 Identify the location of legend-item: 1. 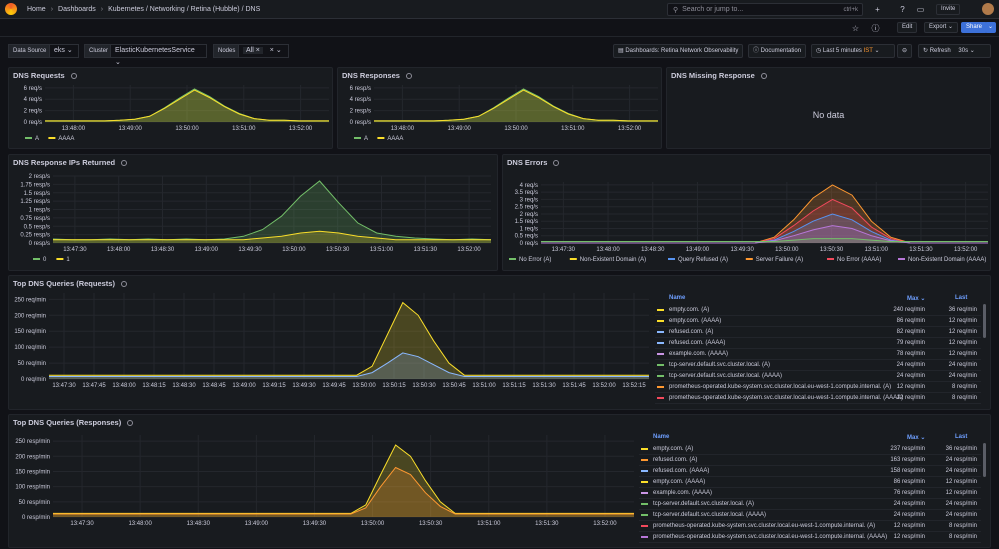
(68, 260).